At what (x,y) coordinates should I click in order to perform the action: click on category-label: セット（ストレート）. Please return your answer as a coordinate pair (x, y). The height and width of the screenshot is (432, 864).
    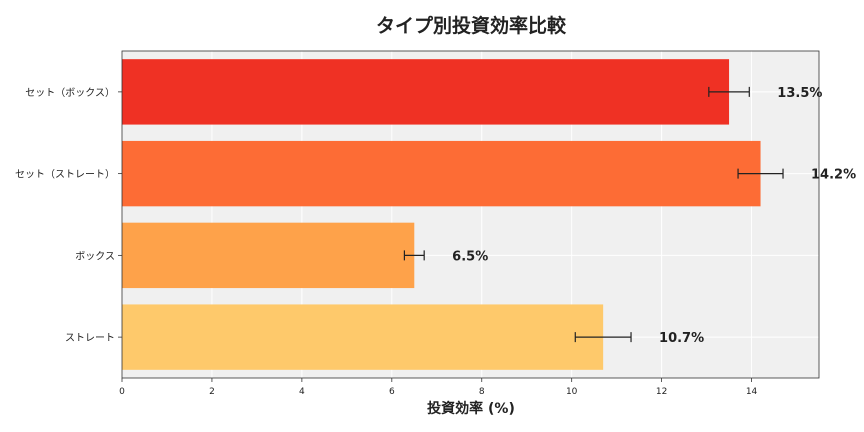
    Looking at the image, I should click on (65, 175).